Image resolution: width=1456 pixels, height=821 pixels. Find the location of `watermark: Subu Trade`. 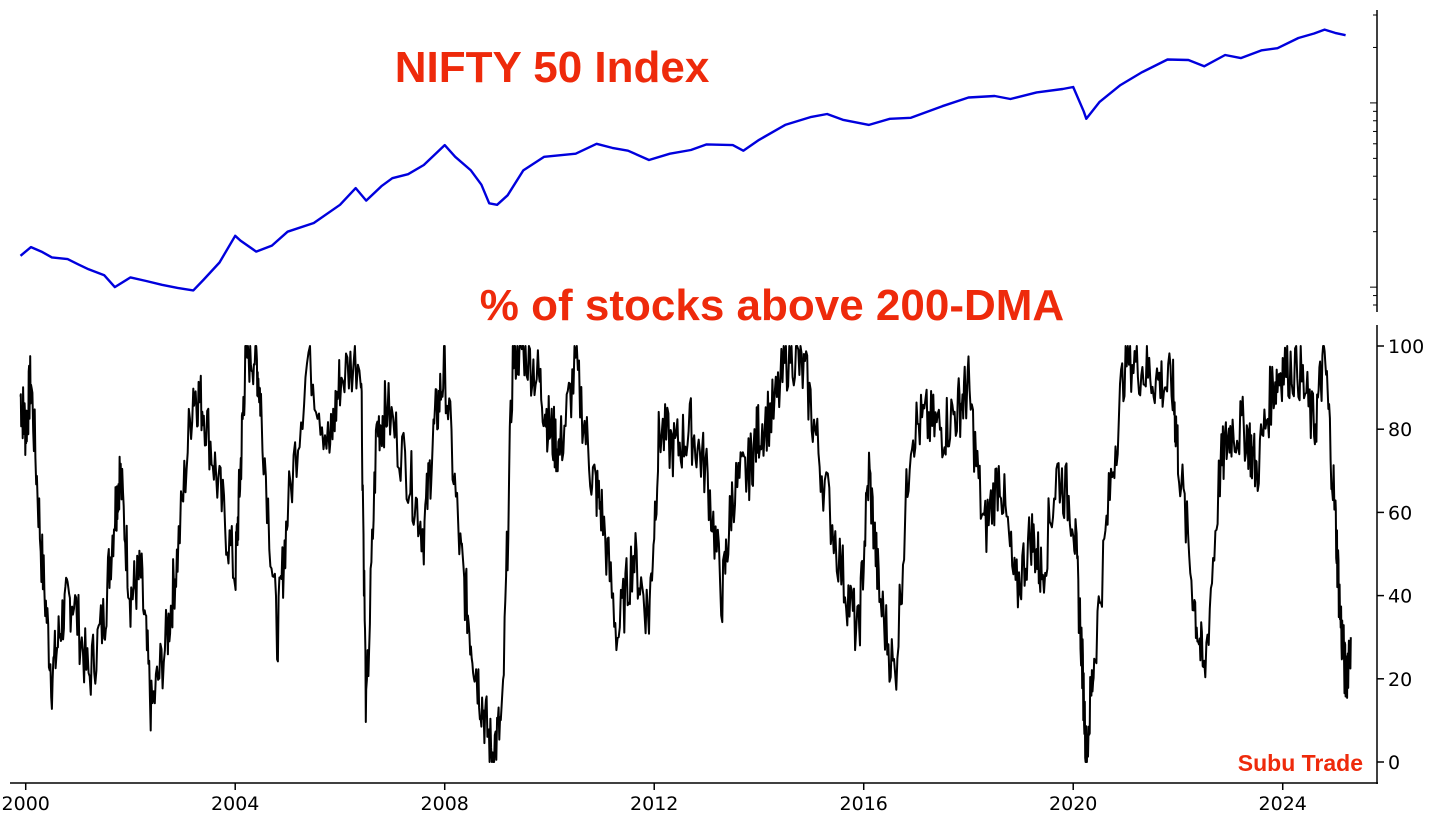

watermark: Subu Trade is located at coordinates (1300, 763).